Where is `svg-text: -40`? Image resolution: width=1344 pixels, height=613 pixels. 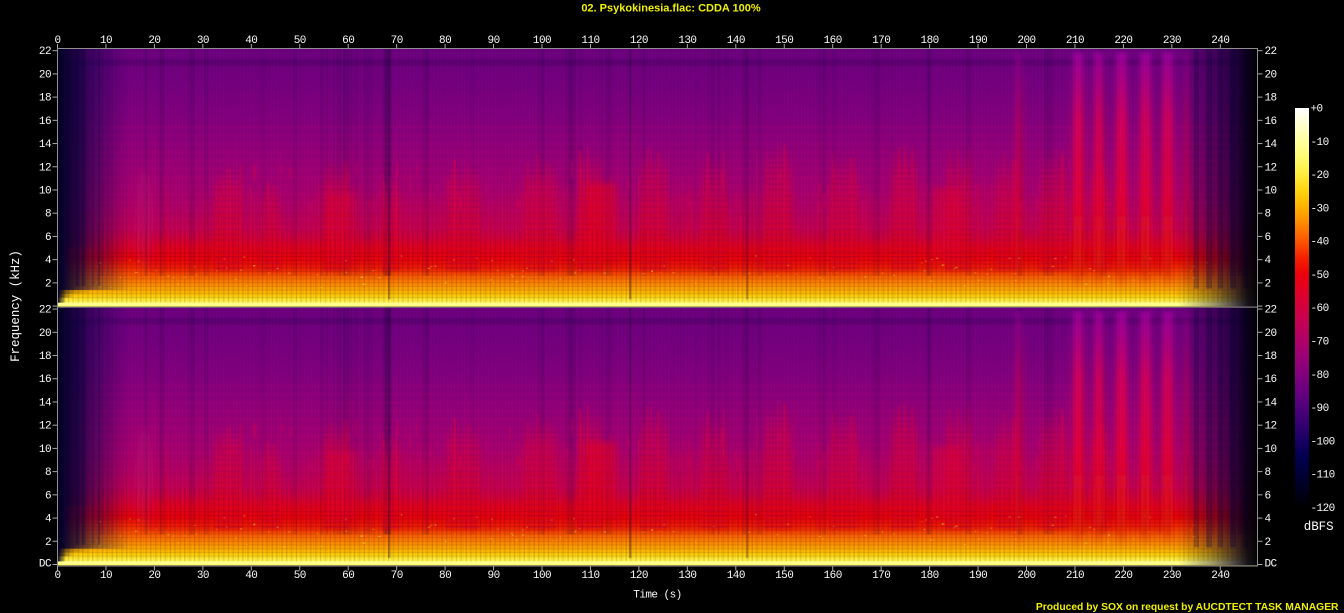
svg-text: -40 is located at coordinates (1320, 243).